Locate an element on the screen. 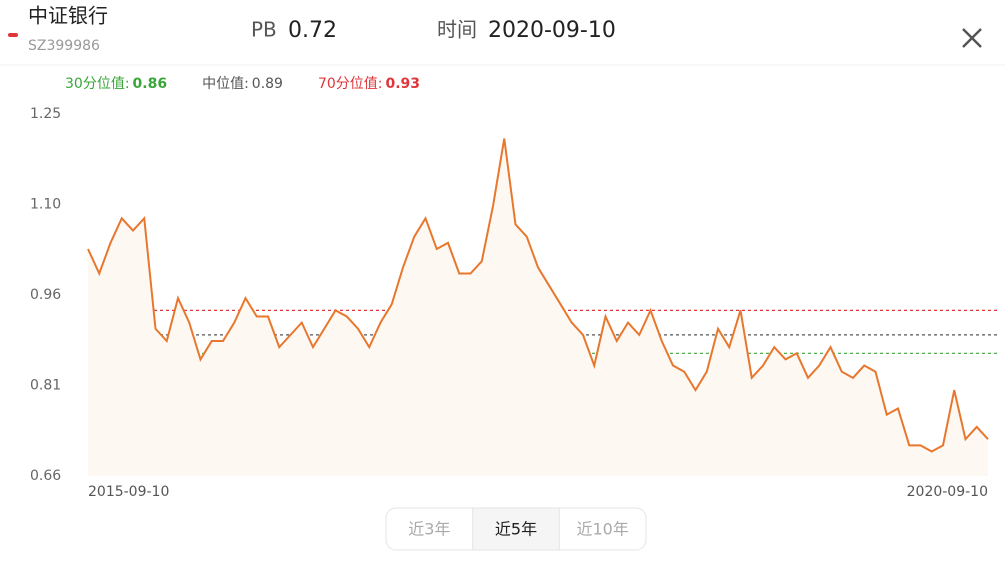 This screenshot has height=569, width=1005. tab-bar: 近3年 近5年 近10年 is located at coordinates (516, 529).